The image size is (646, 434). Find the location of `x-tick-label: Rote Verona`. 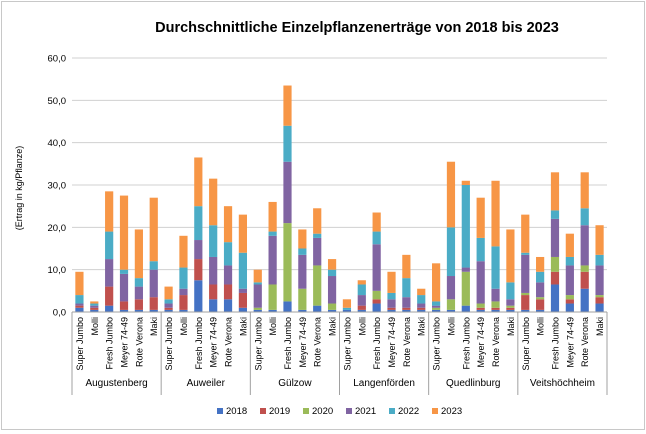

x-tick-label: Rote Verona is located at coordinates (585, 342).